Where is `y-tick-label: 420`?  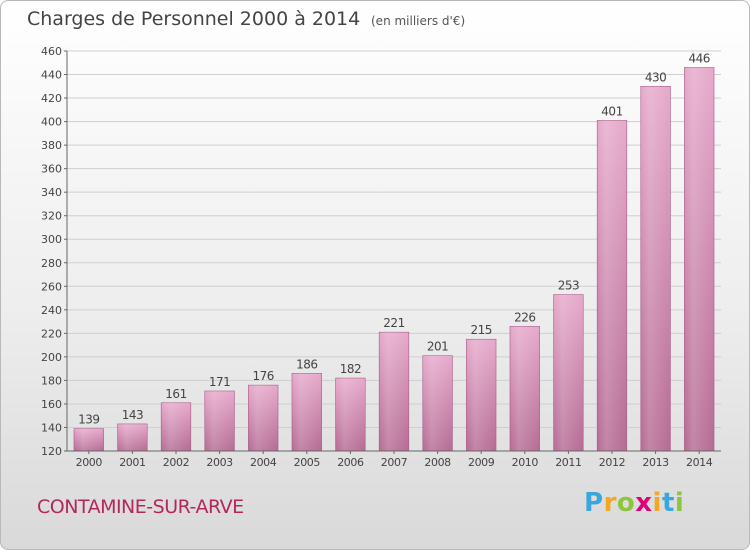 y-tick-label: 420 is located at coordinates (51, 98).